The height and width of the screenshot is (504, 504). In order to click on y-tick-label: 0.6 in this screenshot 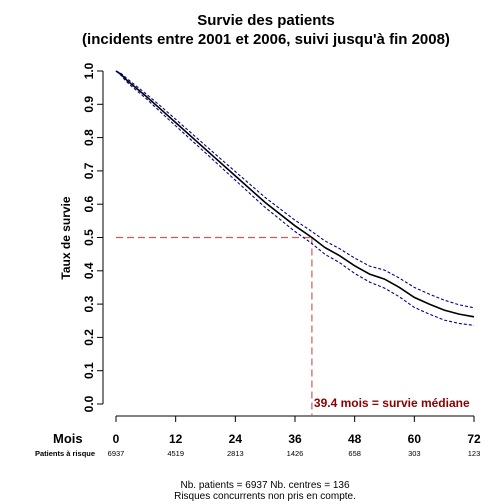, I will do `click(89, 204)`.